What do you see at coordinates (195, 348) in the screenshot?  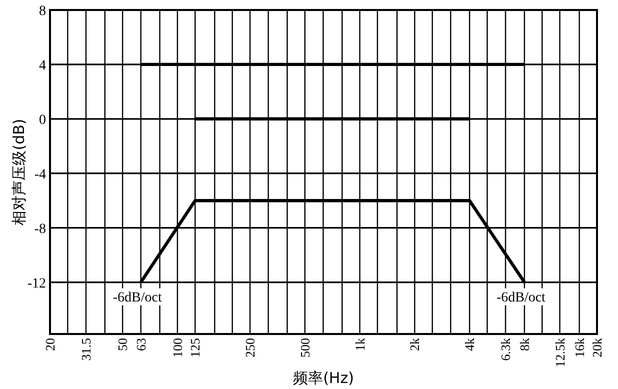 I see `x-tick-label: 125` at bounding box center [195, 348].